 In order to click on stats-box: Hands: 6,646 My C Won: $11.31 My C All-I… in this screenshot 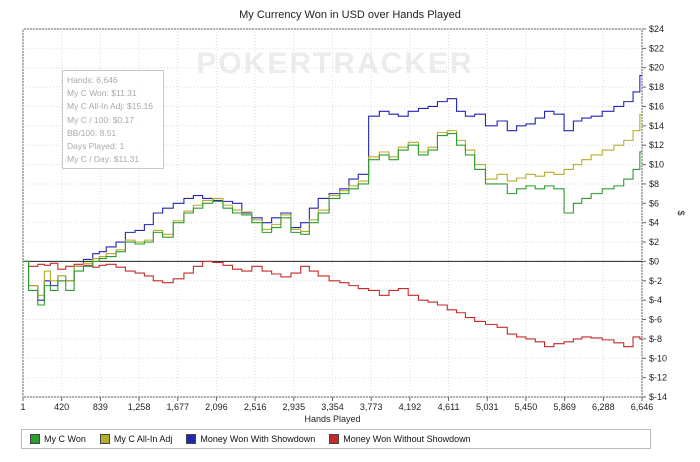, I will do `click(113, 120)`.